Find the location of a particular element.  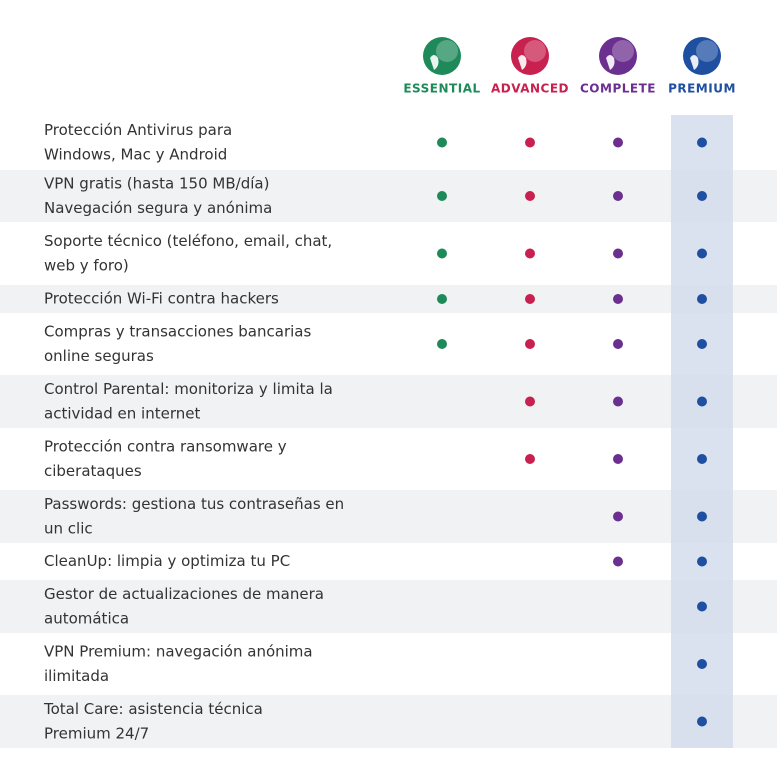

feature-text: actividad en internet is located at coordinates (122, 413).